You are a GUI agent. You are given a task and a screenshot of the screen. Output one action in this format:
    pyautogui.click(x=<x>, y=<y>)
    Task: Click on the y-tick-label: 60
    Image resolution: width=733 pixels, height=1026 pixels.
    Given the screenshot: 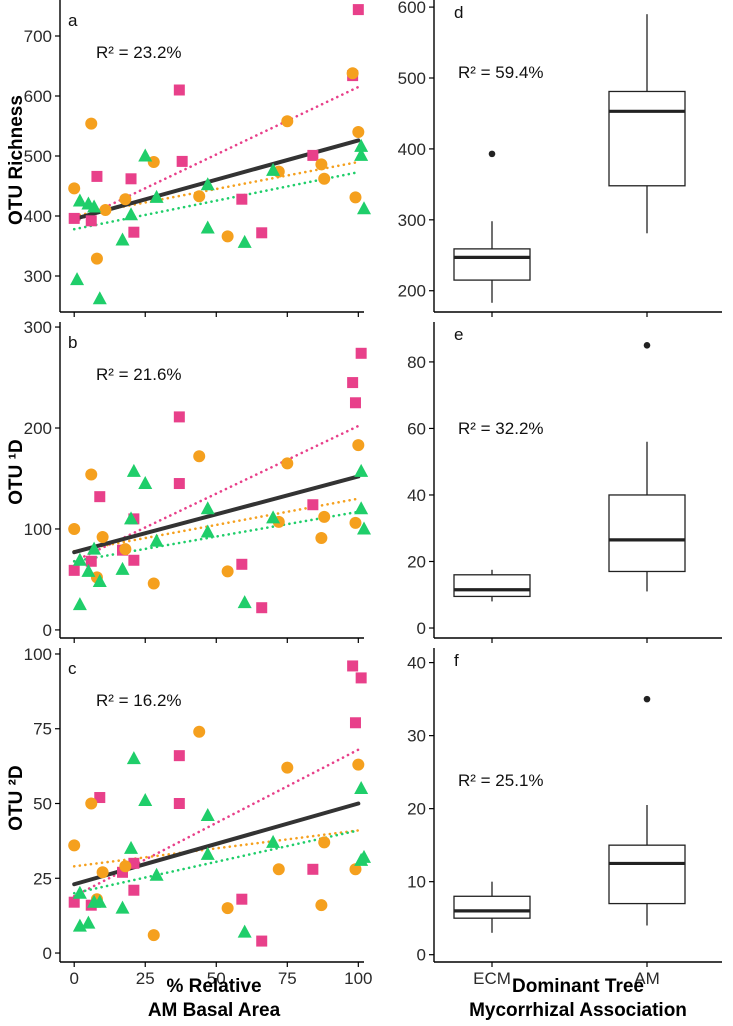 What is the action you would take?
    pyautogui.click(x=416, y=428)
    